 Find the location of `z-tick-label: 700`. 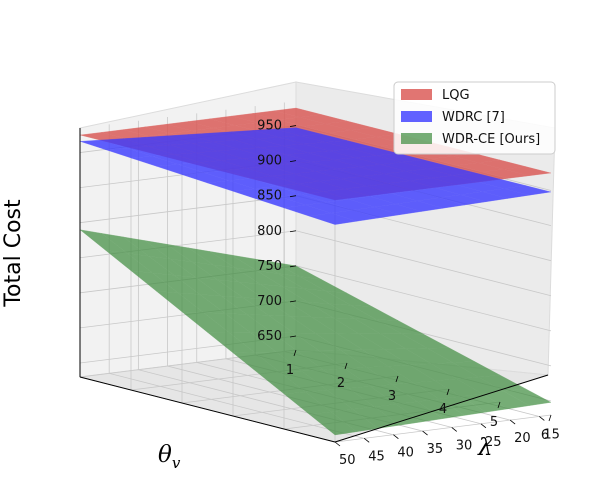

z-tick-label: 700 is located at coordinates (269, 301).